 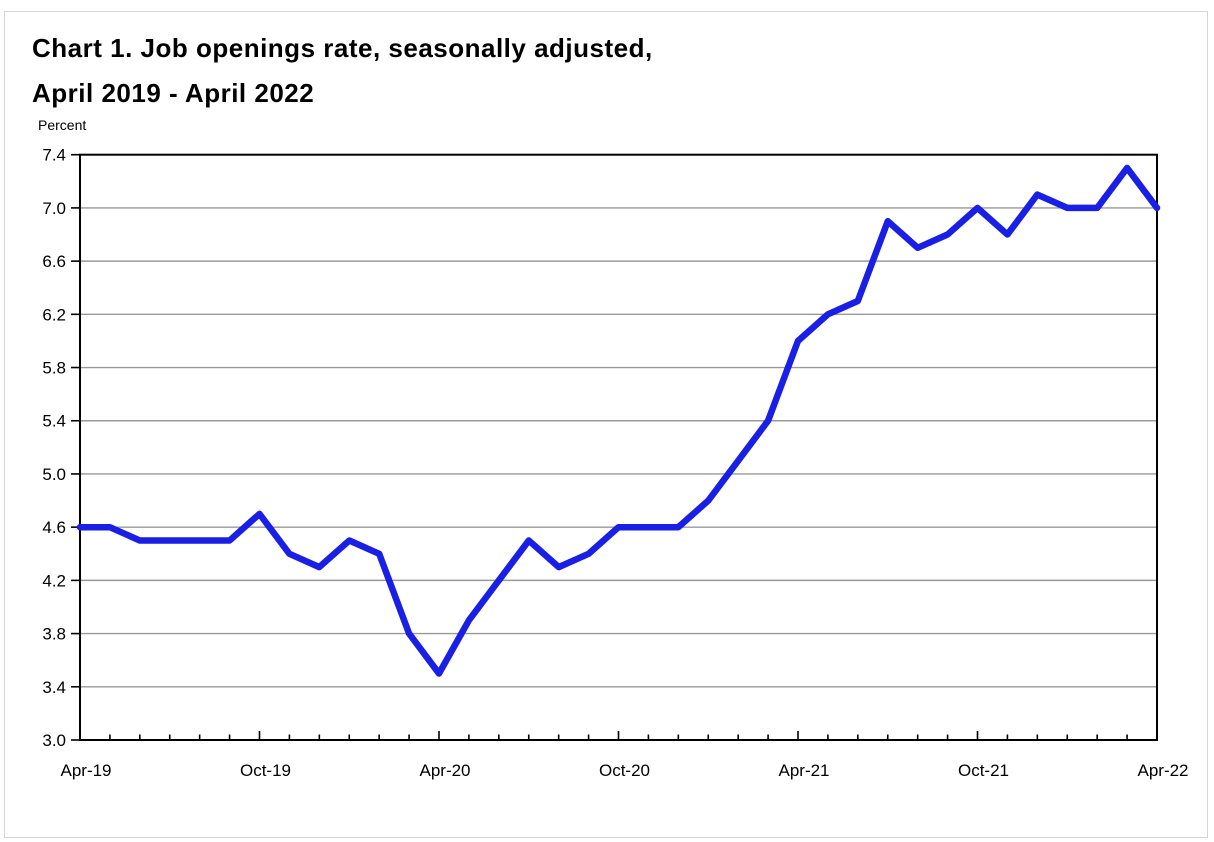 What do you see at coordinates (54, 368) in the screenshot?
I see `svg-text: 5.8` at bounding box center [54, 368].